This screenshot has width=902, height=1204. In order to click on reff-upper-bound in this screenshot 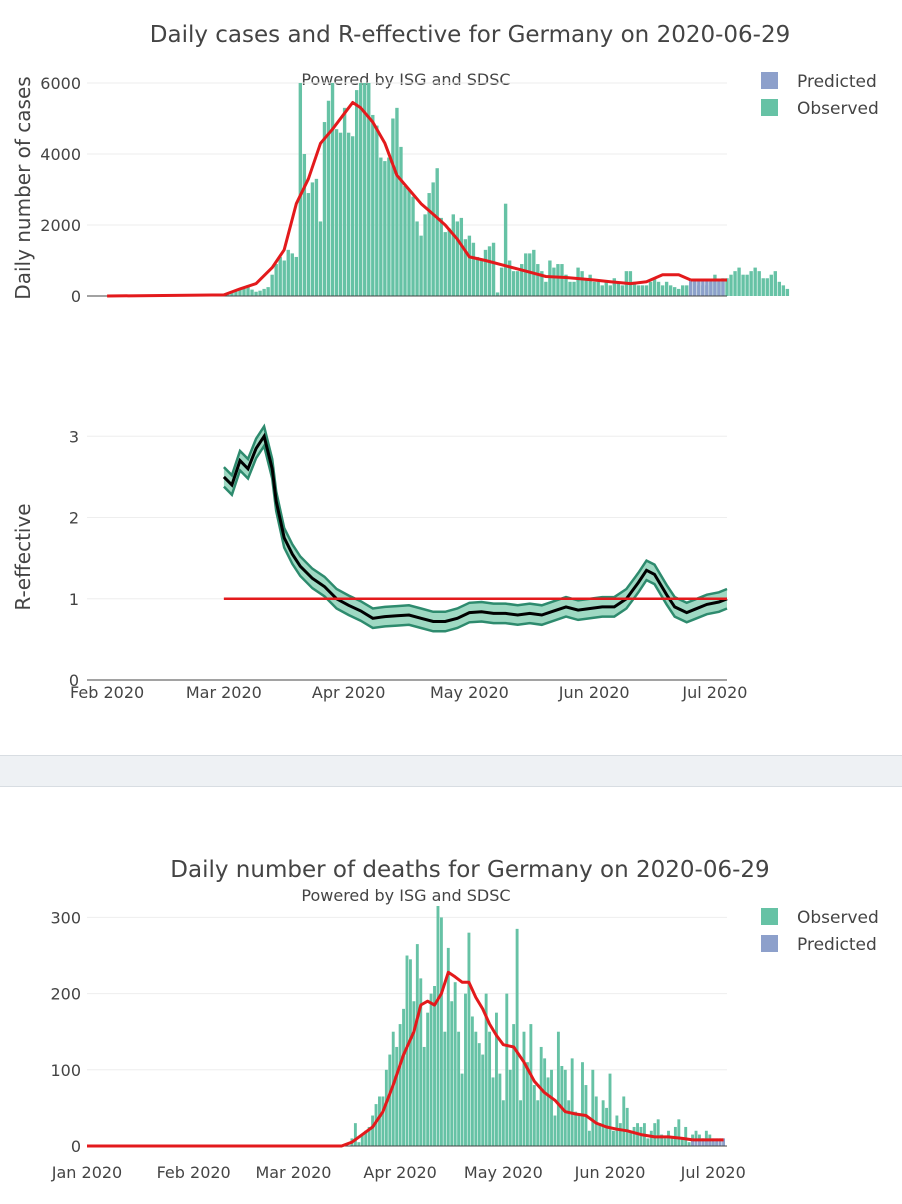, I will do `click(475, 518)`.